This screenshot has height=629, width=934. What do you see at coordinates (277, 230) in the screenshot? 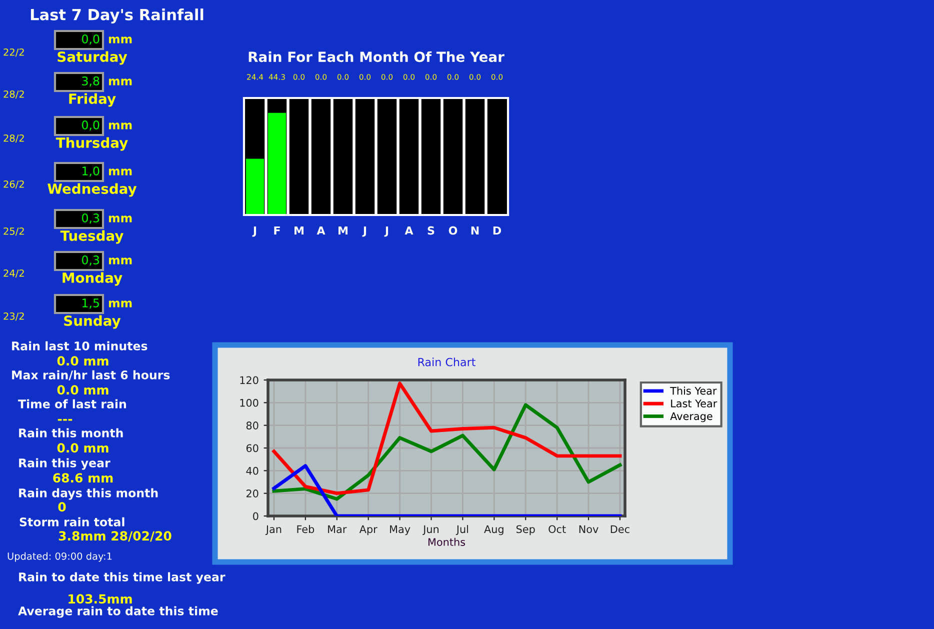
I see `x-tick-label: F` at bounding box center [277, 230].